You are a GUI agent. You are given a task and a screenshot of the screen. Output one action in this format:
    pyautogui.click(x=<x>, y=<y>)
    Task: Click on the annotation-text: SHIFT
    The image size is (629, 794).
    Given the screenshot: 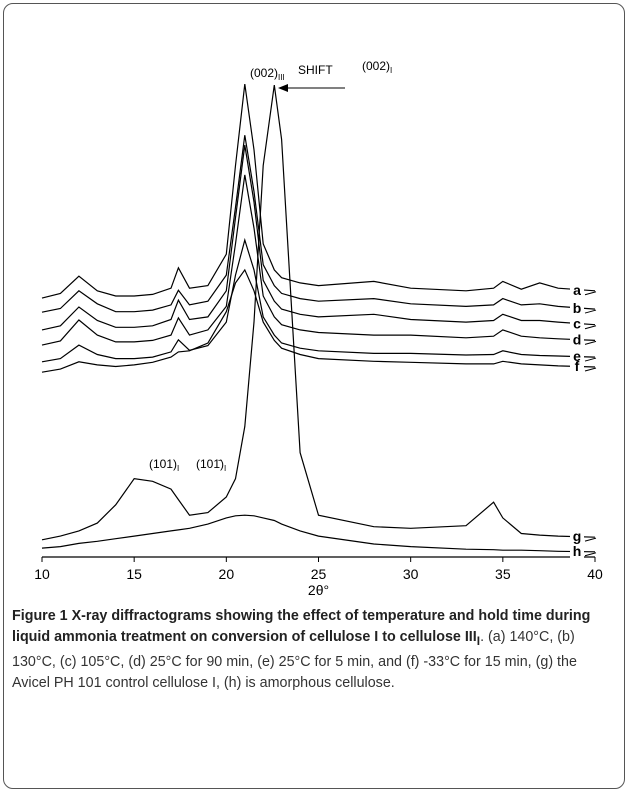 What is the action you would take?
    pyautogui.click(x=315, y=70)
    